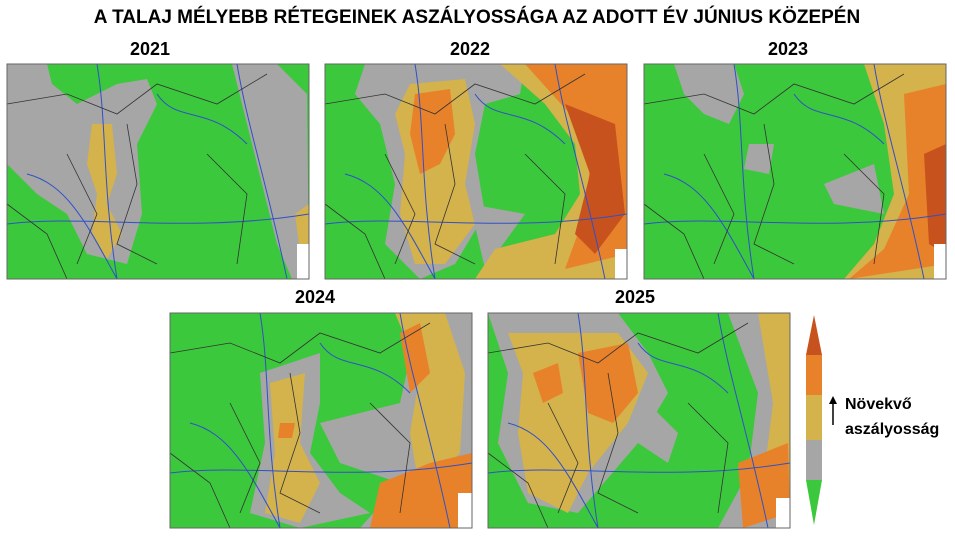  Describe the element at coordinates (470, 49) in the screenshot. I see `panel-year: 2022` at that location.